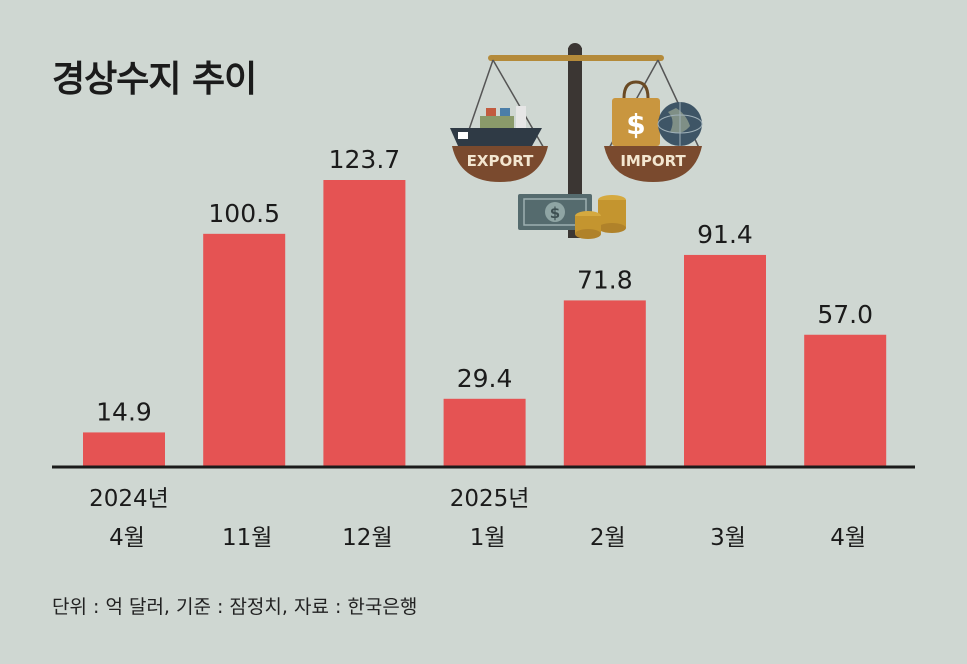  What do you see at coordinates (154, 79) in the screenshot?
I see `chart-title: 경상수지 추이` at bounding box center [154, 79].